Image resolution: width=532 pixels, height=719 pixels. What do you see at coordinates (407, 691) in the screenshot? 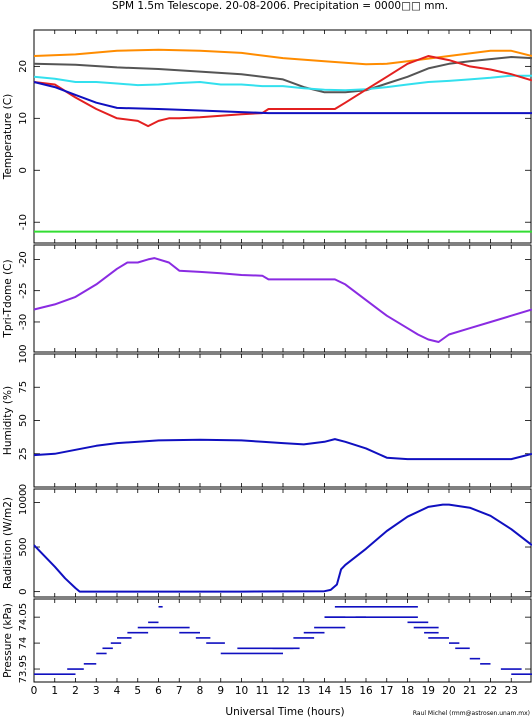
I see `x-tick-label: 18` at bounding box center [407, 691].